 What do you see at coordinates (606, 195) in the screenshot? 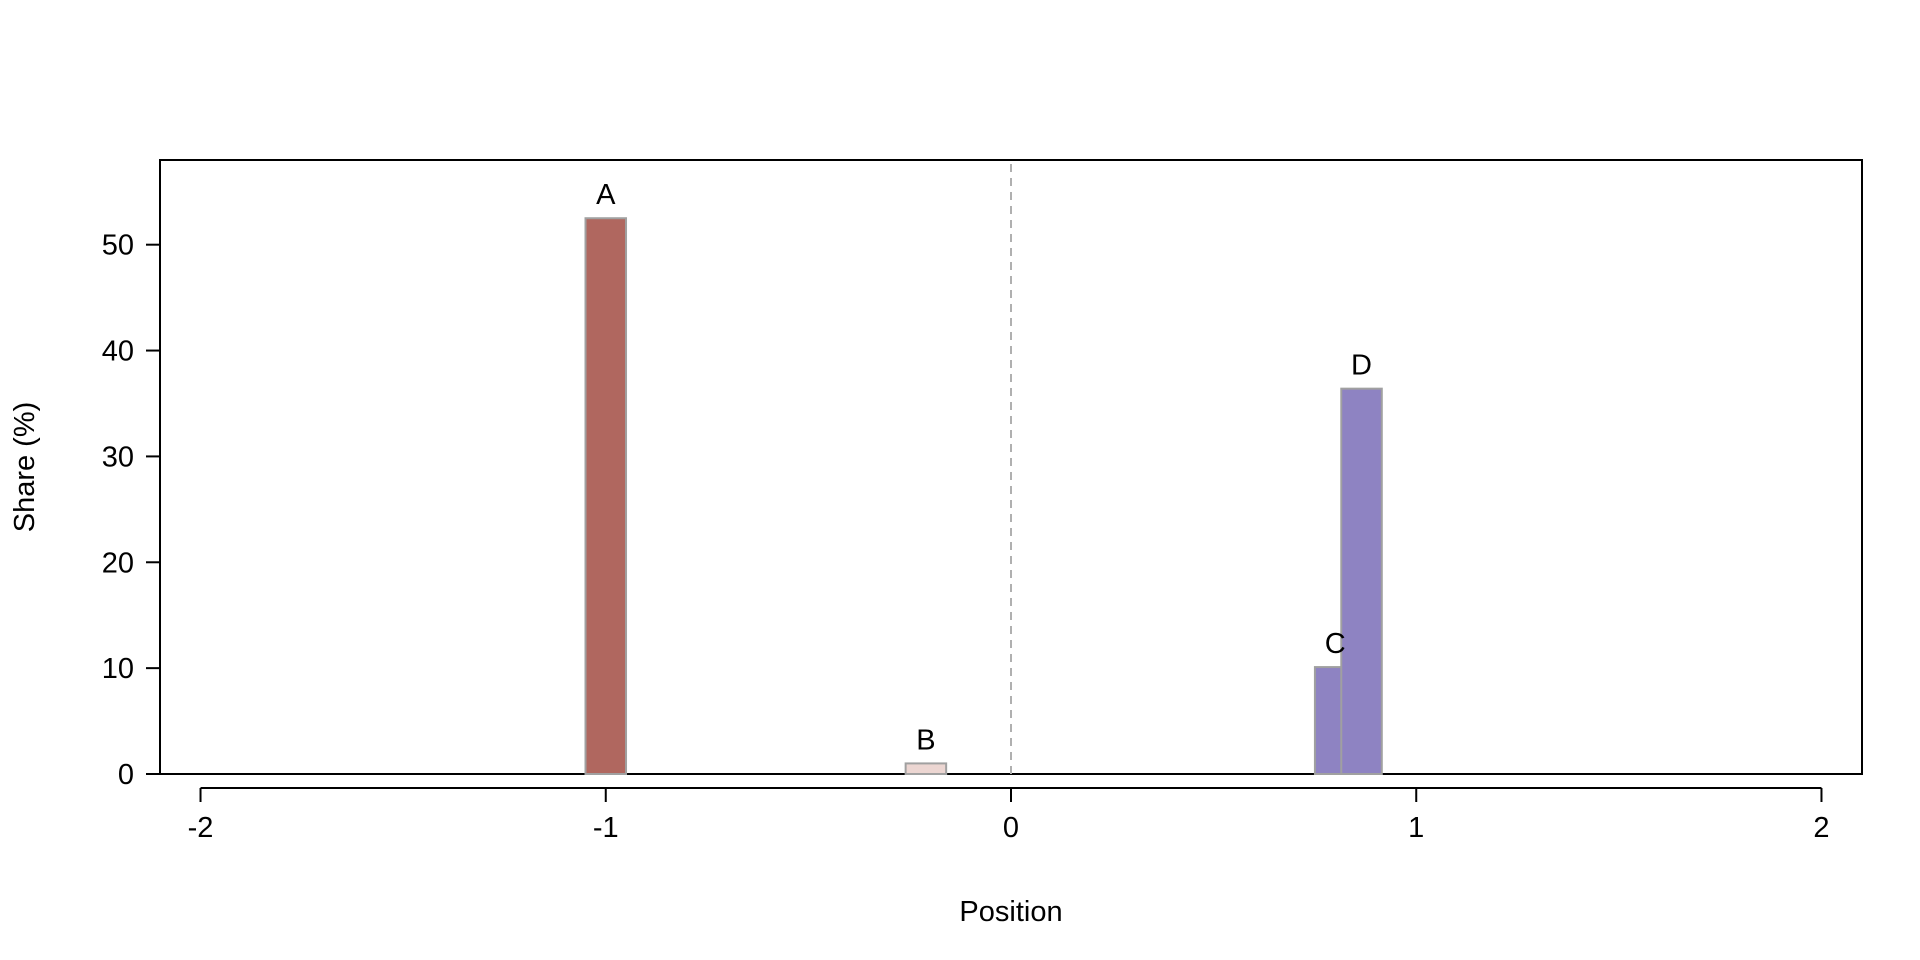
I see `bar-label-a: A` at bounding box center [606, 195].